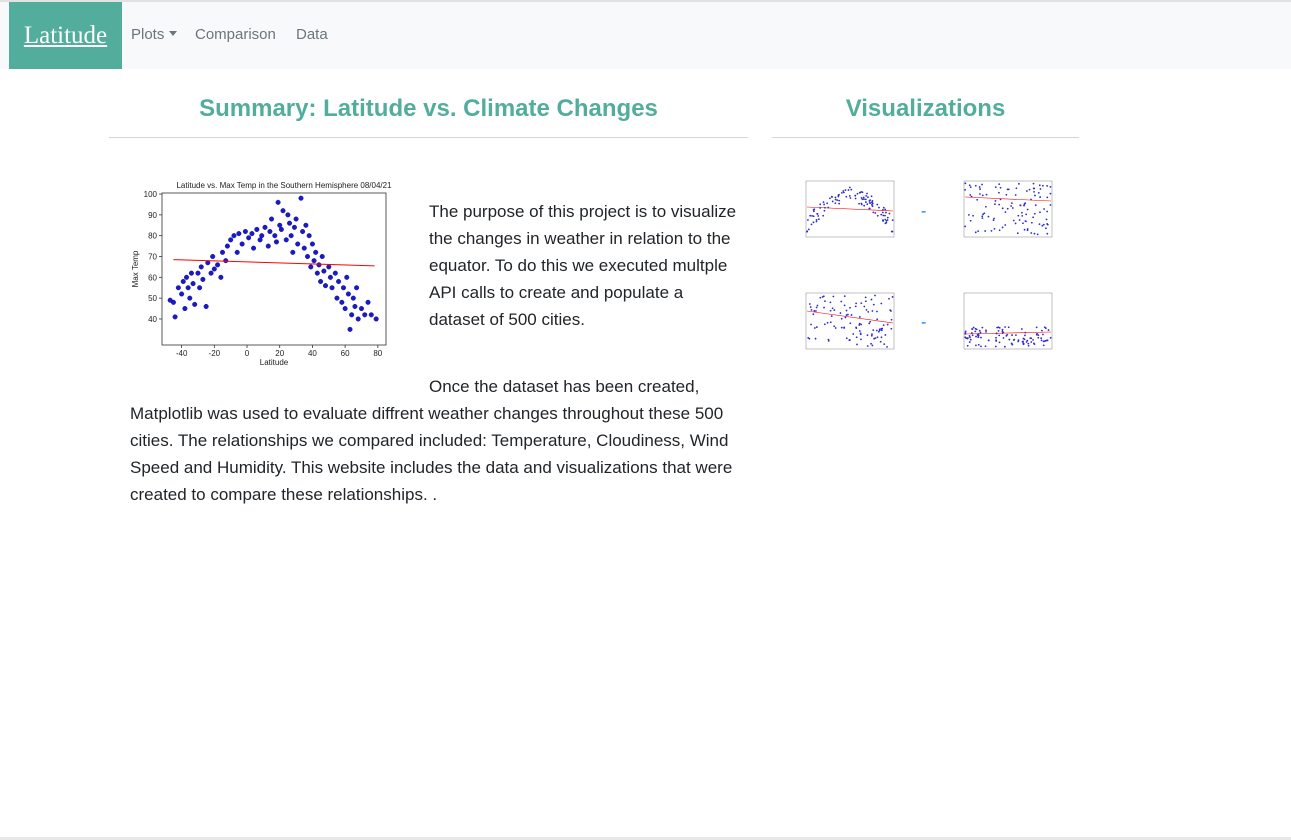 The width and height of the screenshot is (1291, 840). What do you see at coordinates (928, 268) in the screenshot?
I see `thumbnails` at bounding box center [928, 268].